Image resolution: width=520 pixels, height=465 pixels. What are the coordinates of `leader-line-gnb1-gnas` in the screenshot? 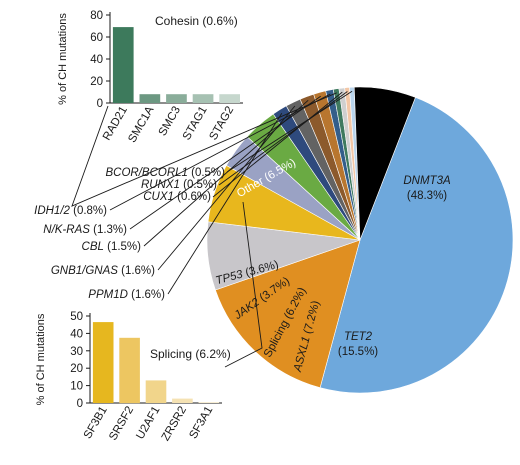 It's located at (226, 188).